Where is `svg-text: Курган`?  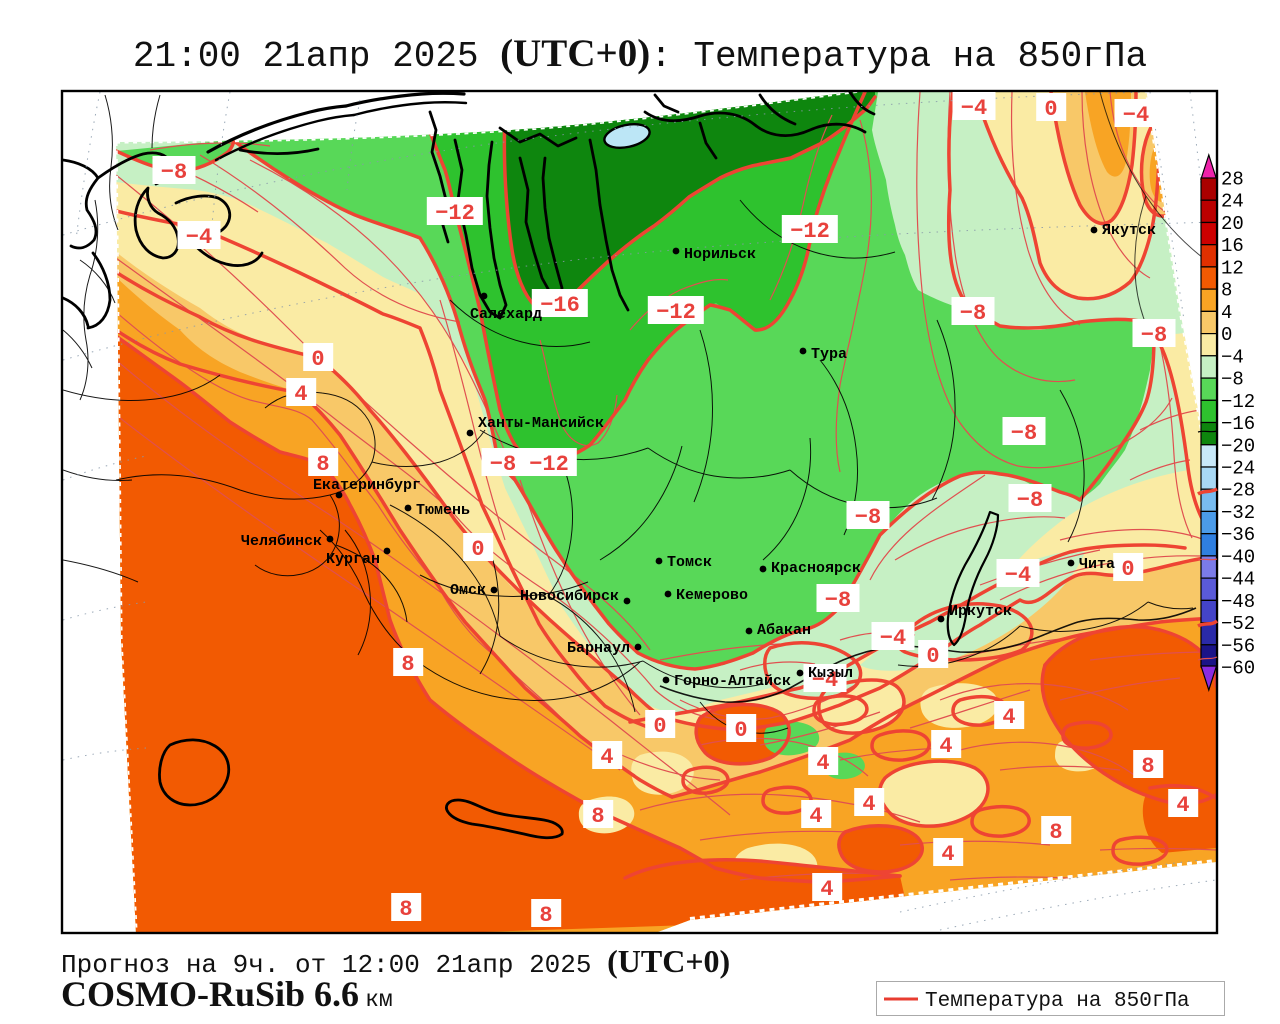
svg-text: Курган is located at coordinates (353, 559).